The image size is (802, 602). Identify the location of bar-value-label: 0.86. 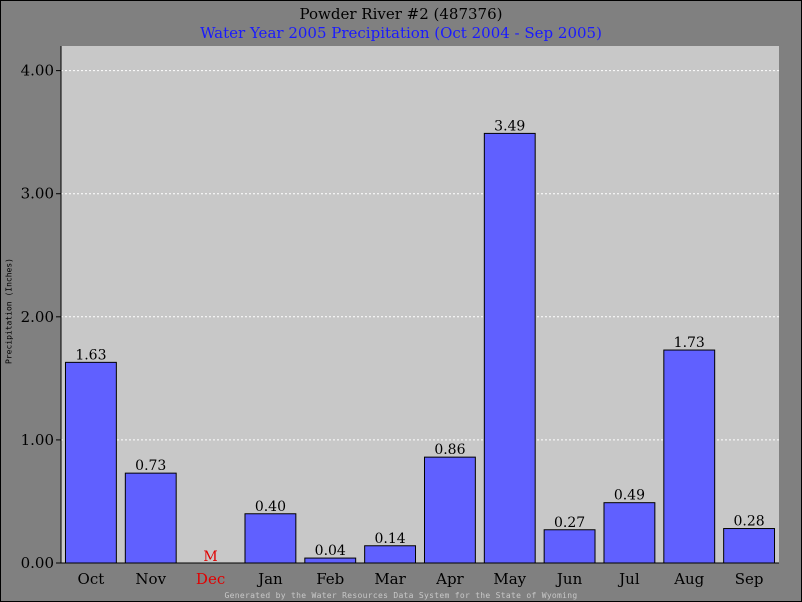
(449, 450).